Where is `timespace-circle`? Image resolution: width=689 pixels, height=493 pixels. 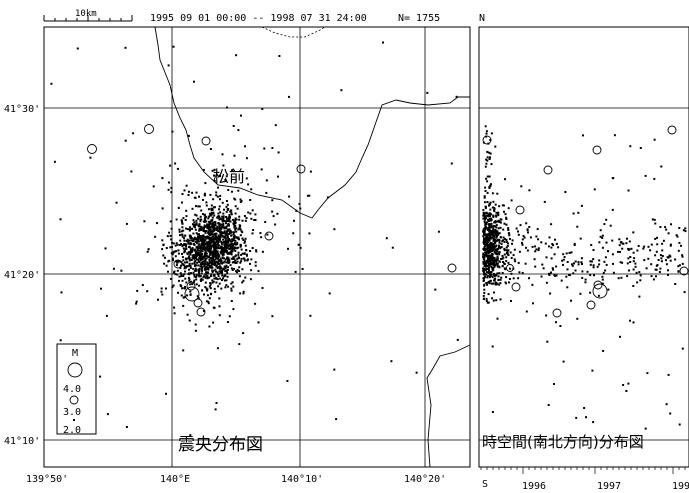
timespace-circle is located at coordinates (600, 291).